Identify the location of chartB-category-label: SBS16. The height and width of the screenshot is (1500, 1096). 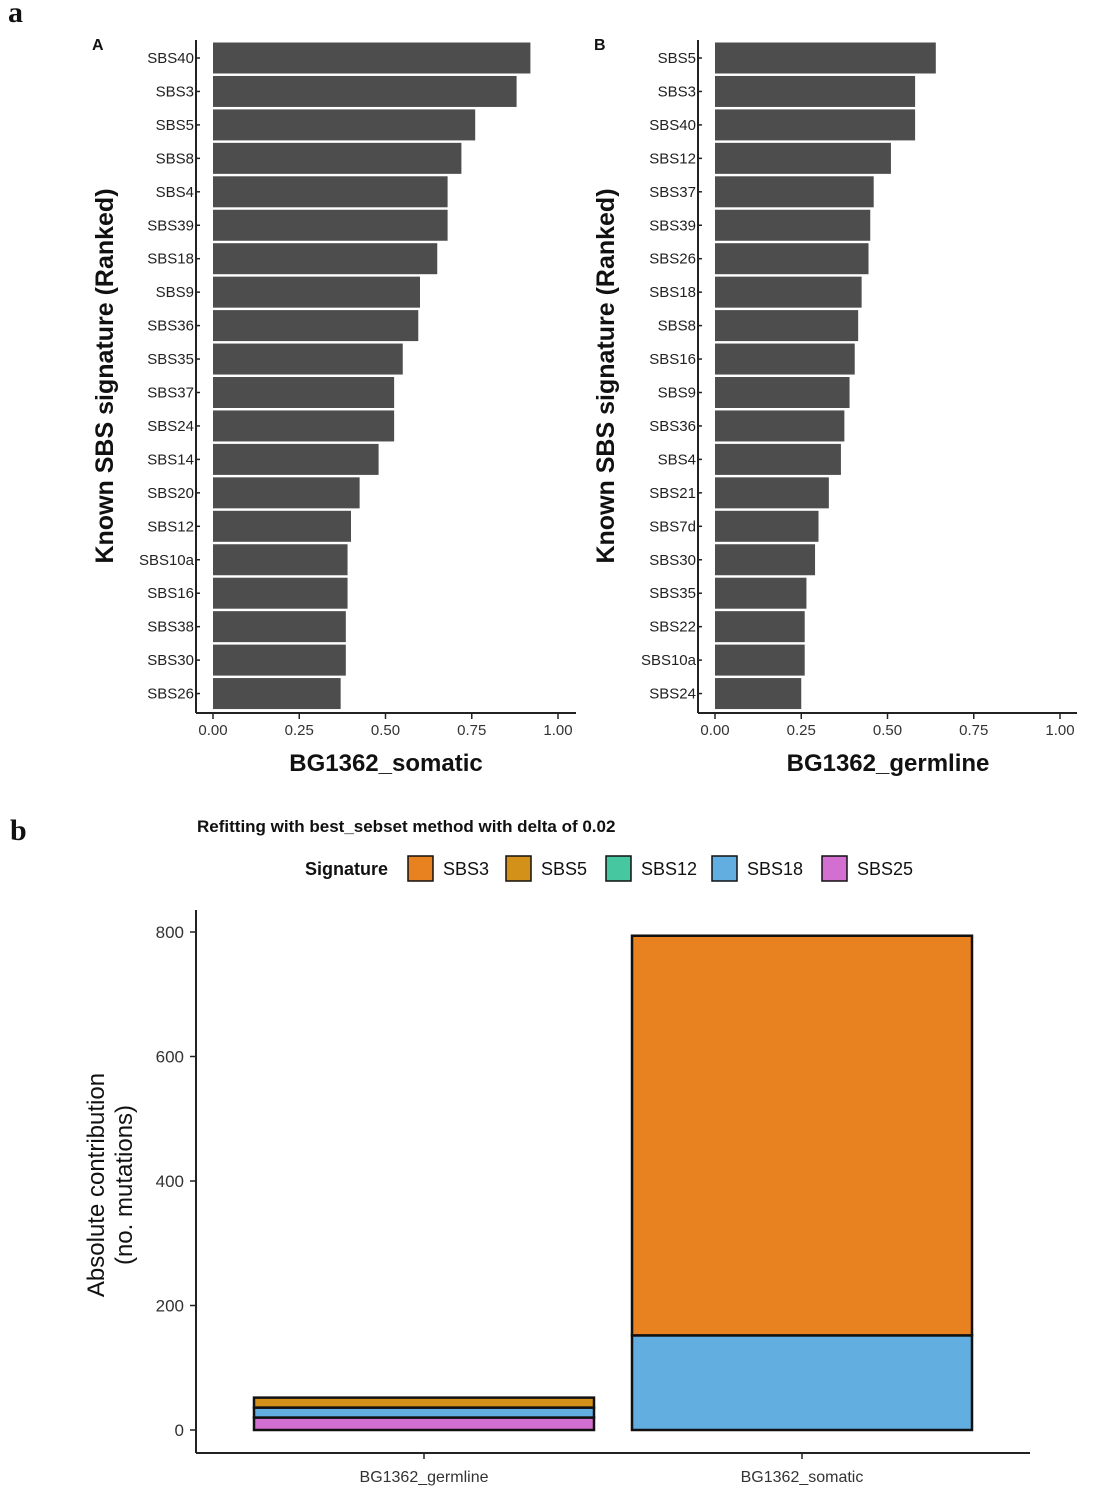
(672, 359).